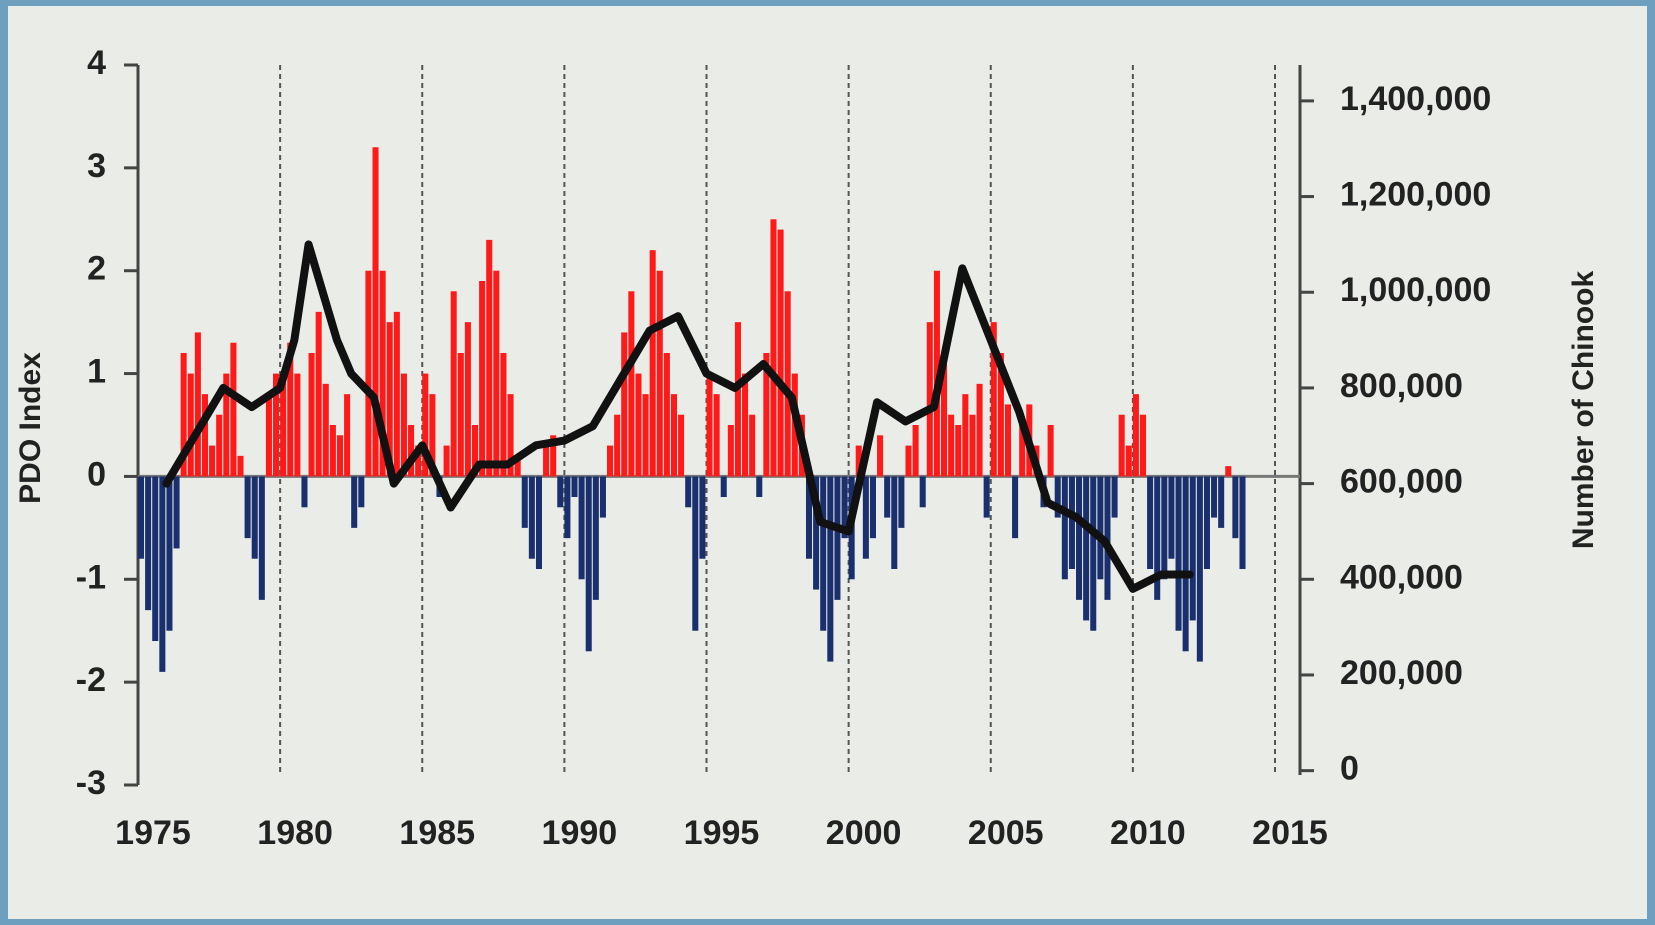 This screenshot has width=1655, height=925. Describe the element at coordinates (1401, 386) in the screenshot. I see `y2-tick-label: 800,000` at that location.